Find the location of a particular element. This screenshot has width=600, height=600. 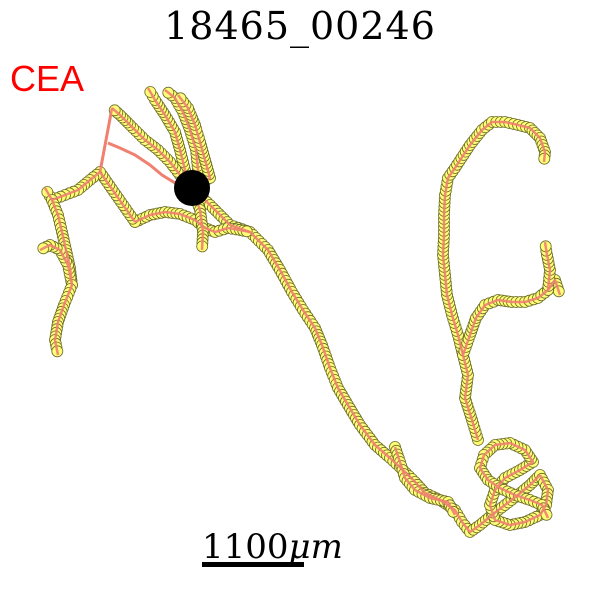

scale-bar is located at coordinates (253, 564).